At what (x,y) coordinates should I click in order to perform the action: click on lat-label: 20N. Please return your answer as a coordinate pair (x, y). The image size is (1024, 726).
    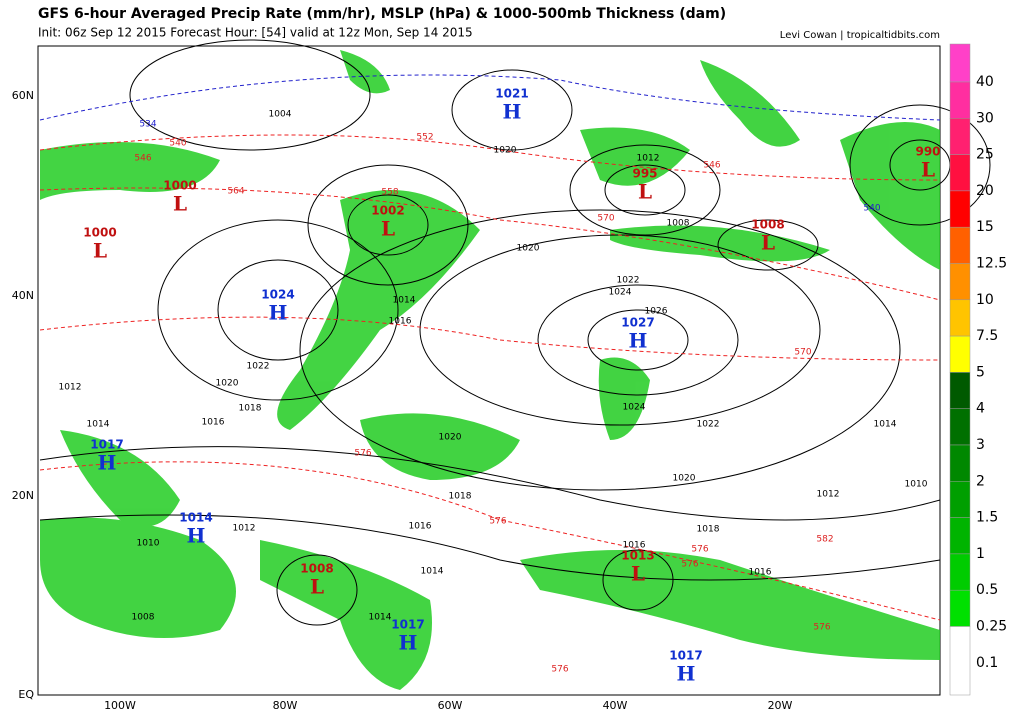
    Looking at the image, I should click on (23, 495).